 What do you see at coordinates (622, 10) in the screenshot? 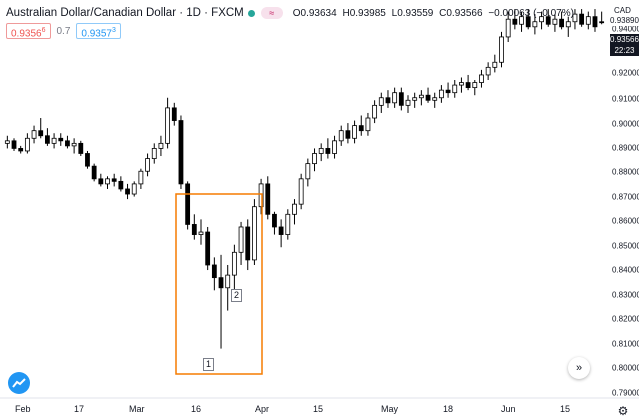
I see `currency-label: CAD` at bounding box center [622, 10].